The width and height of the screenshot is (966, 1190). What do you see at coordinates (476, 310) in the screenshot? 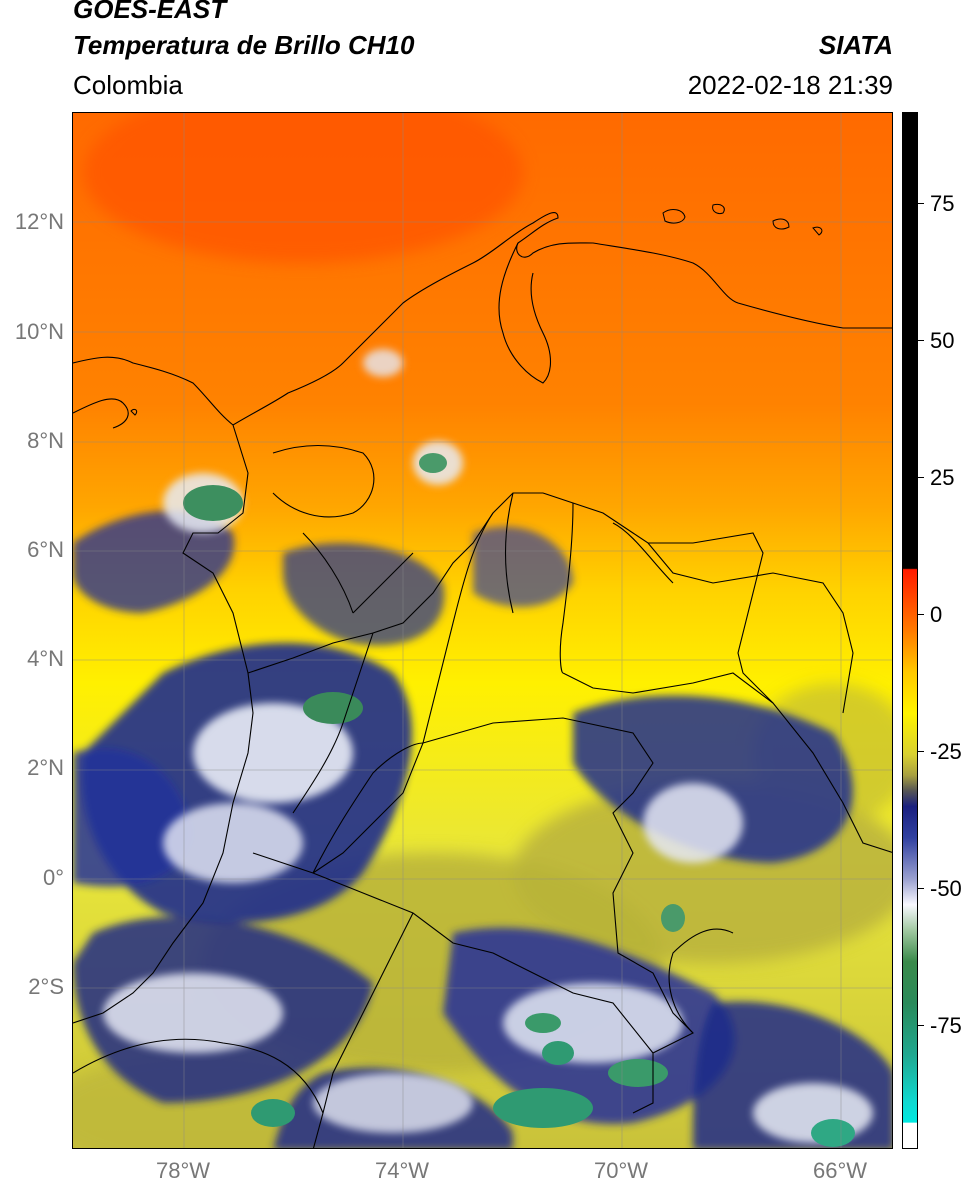
I see `islands` at bounding box center [476, 310].